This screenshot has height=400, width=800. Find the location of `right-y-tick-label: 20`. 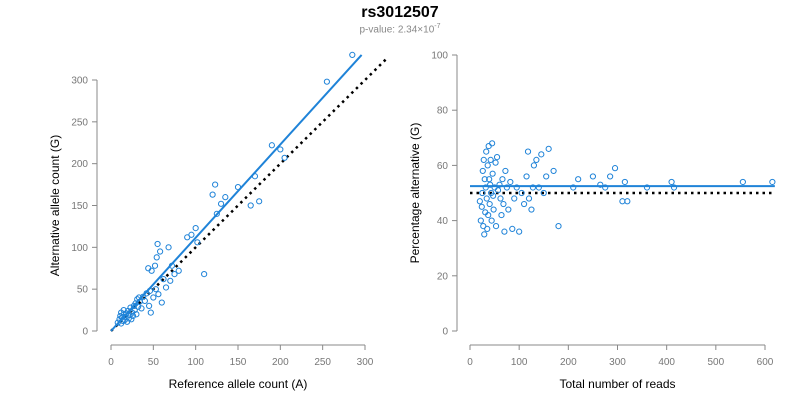

right-y-tick-label: 20 is located at coordinates (443, 276).